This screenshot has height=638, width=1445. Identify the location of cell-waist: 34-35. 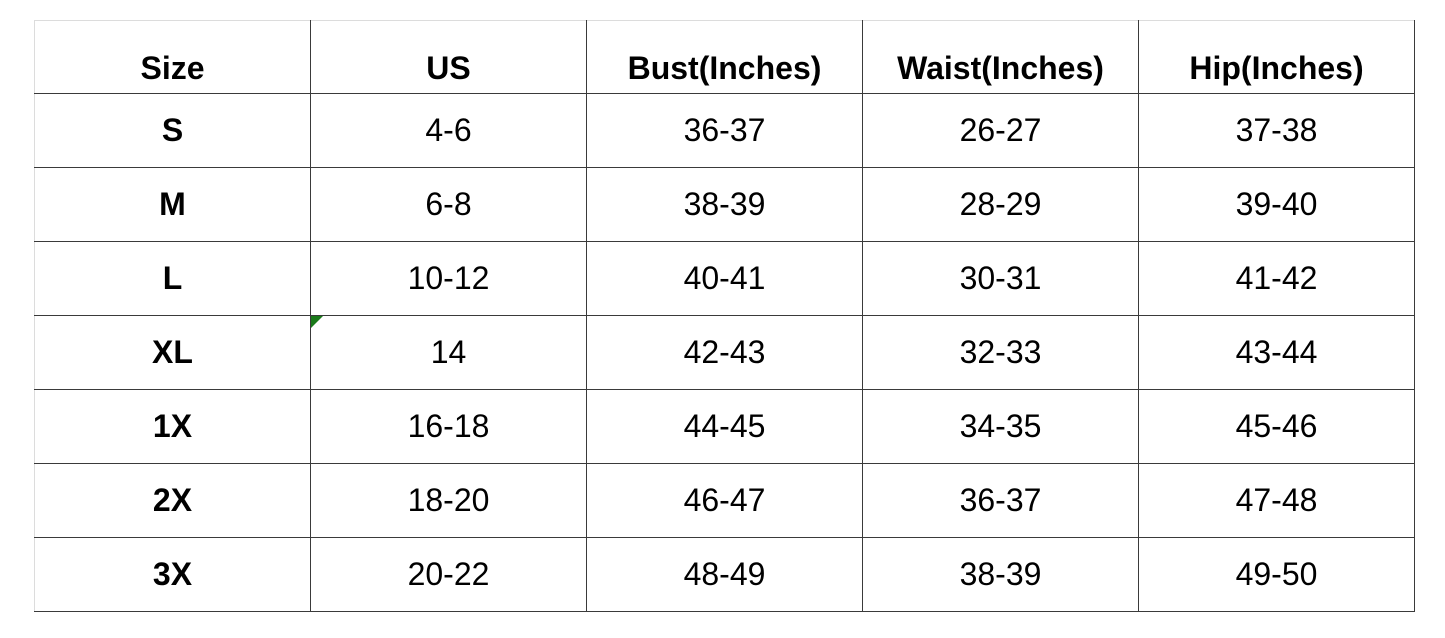
(1000, 426).